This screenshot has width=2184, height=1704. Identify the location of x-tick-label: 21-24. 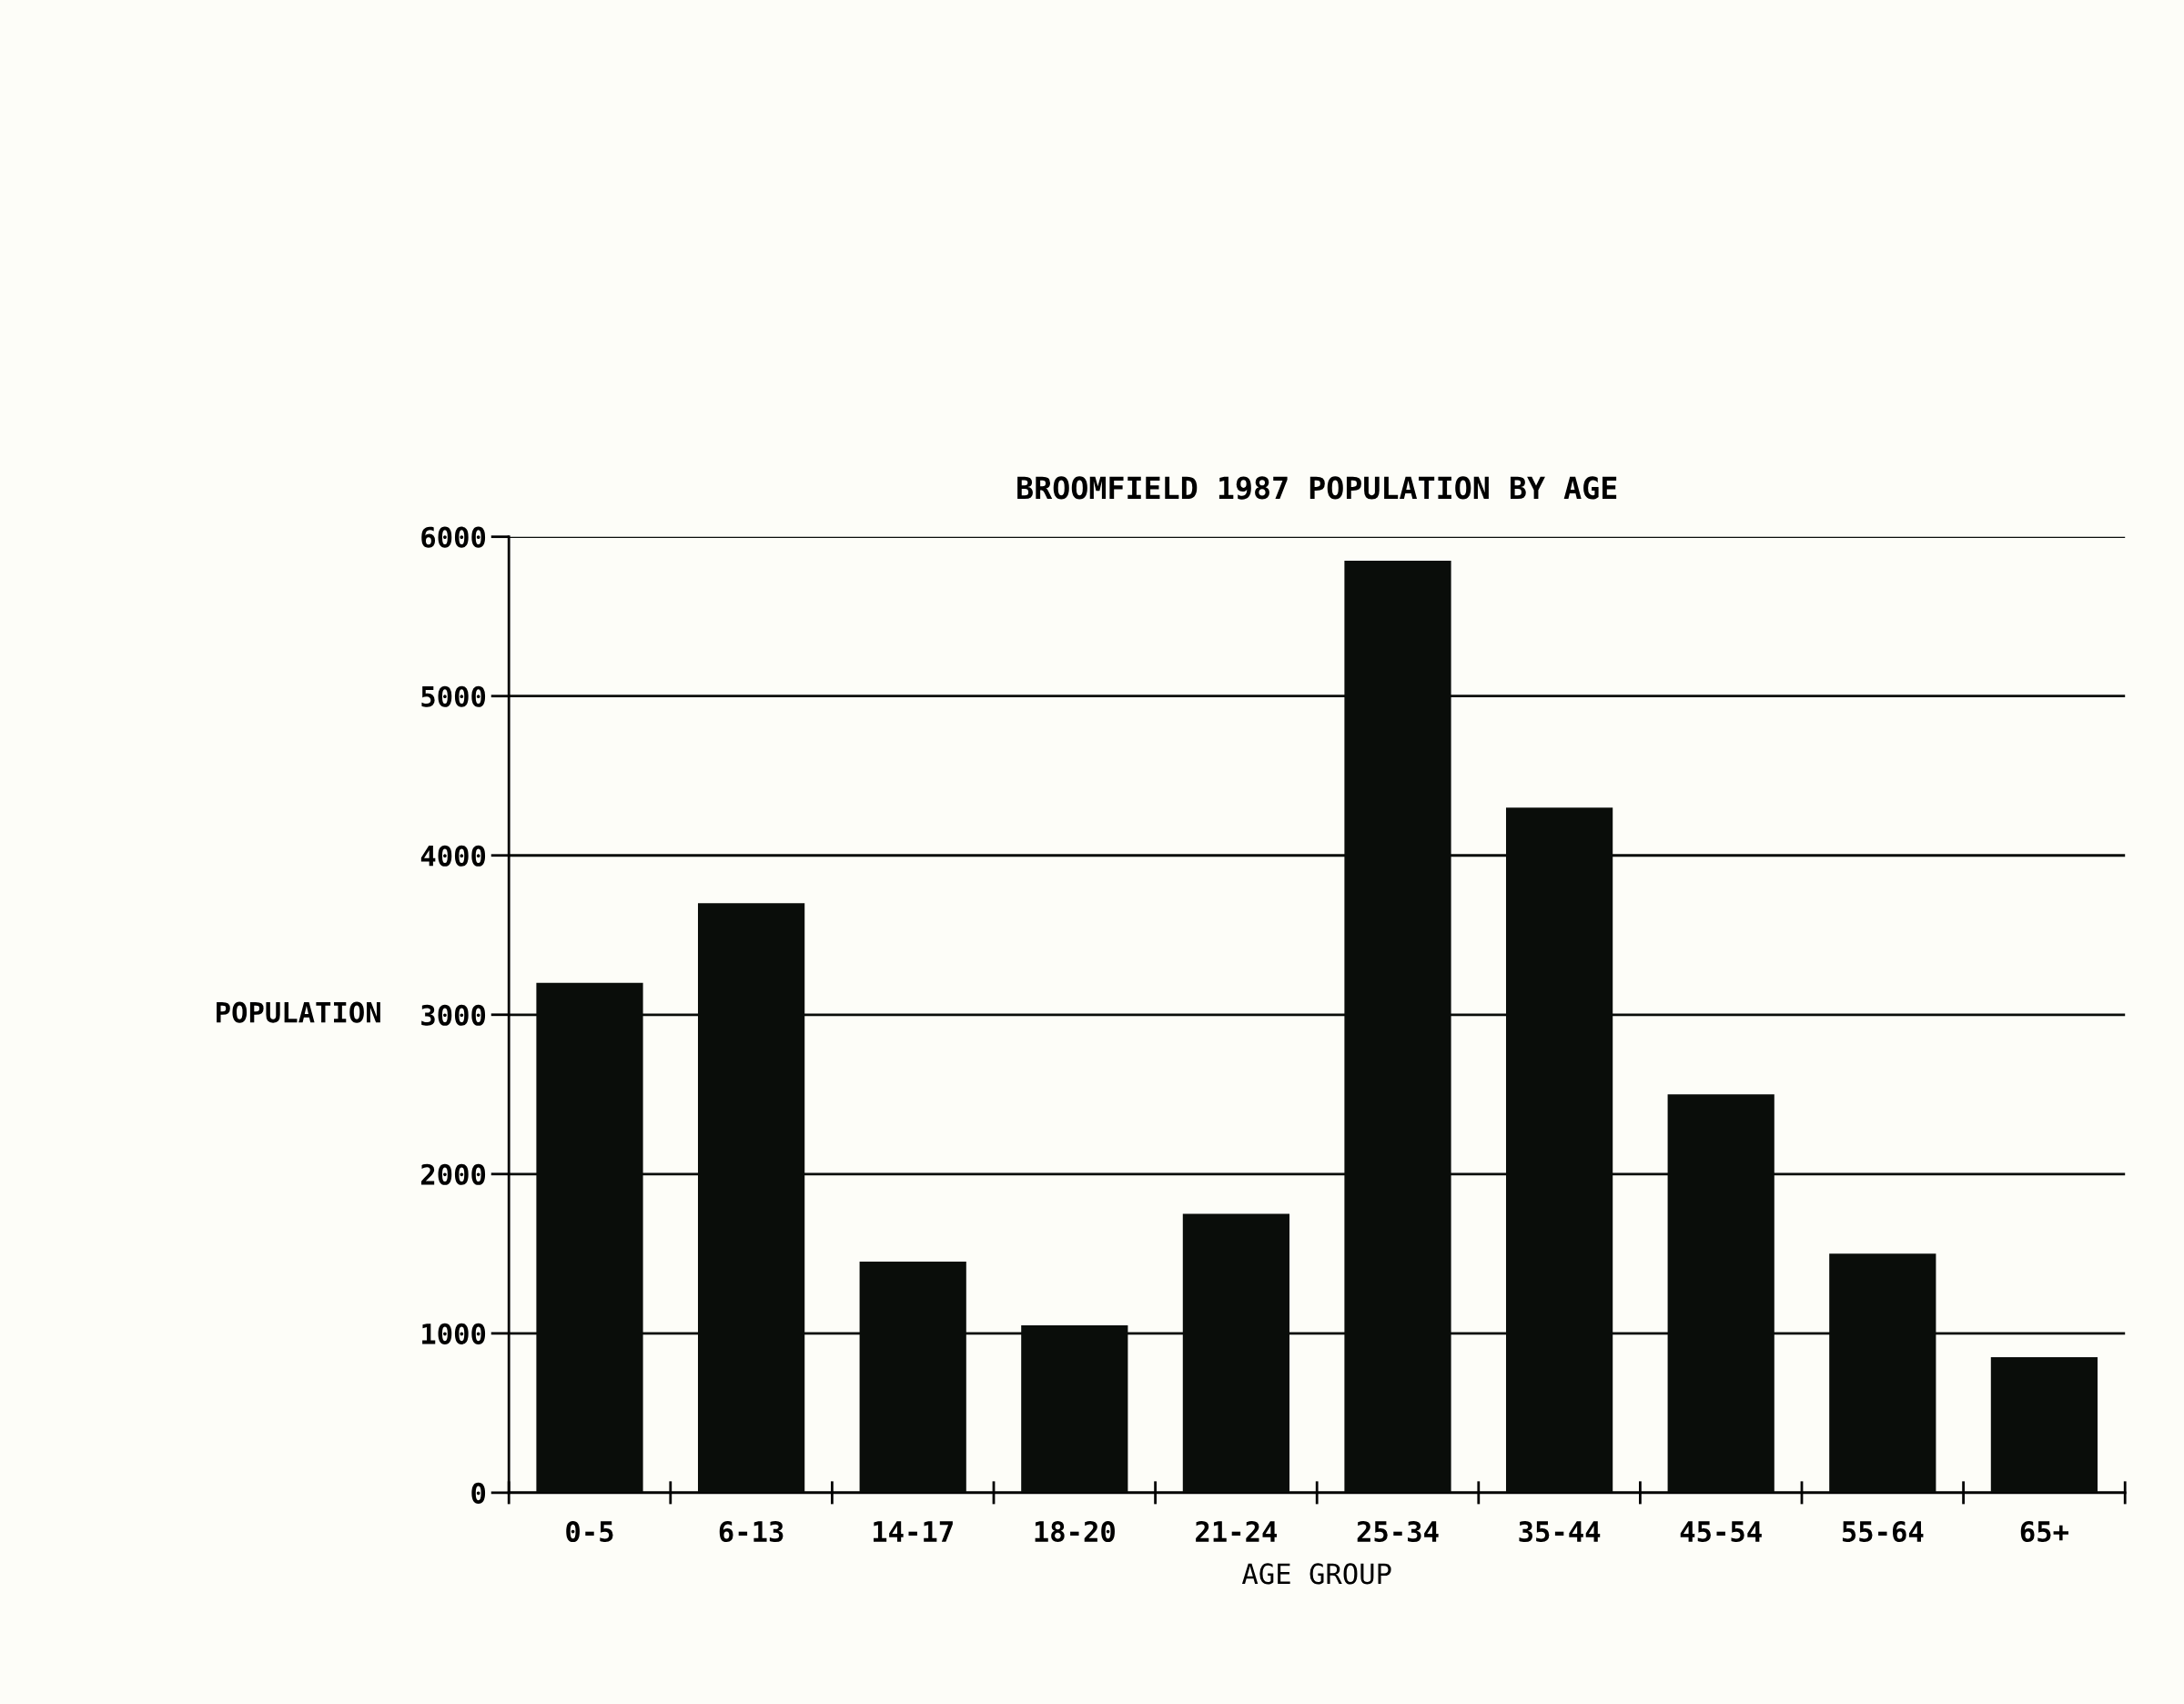
(1237, 1531).